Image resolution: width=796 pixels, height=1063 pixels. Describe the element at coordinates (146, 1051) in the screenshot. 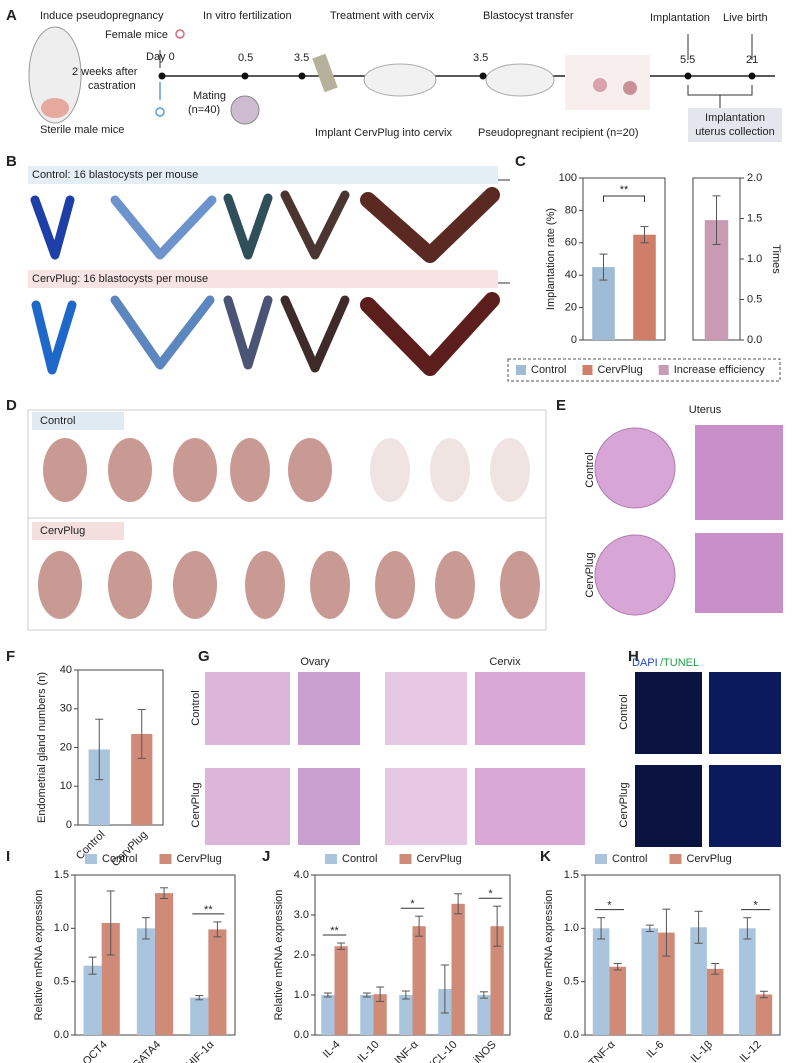

I see `x-tick-label: GATA4` at that location.